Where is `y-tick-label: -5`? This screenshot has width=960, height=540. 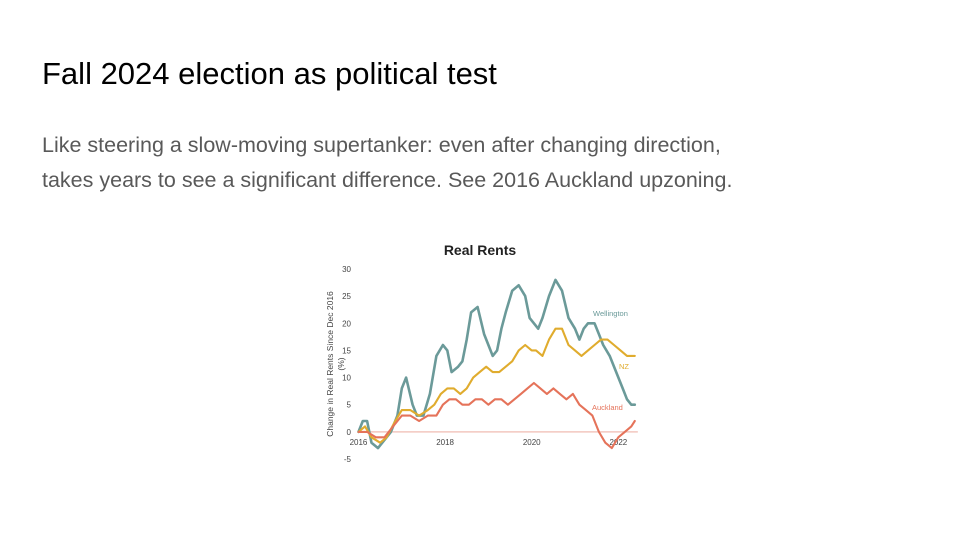
y-tick-label: -5 is located at coordinates (348, 459).